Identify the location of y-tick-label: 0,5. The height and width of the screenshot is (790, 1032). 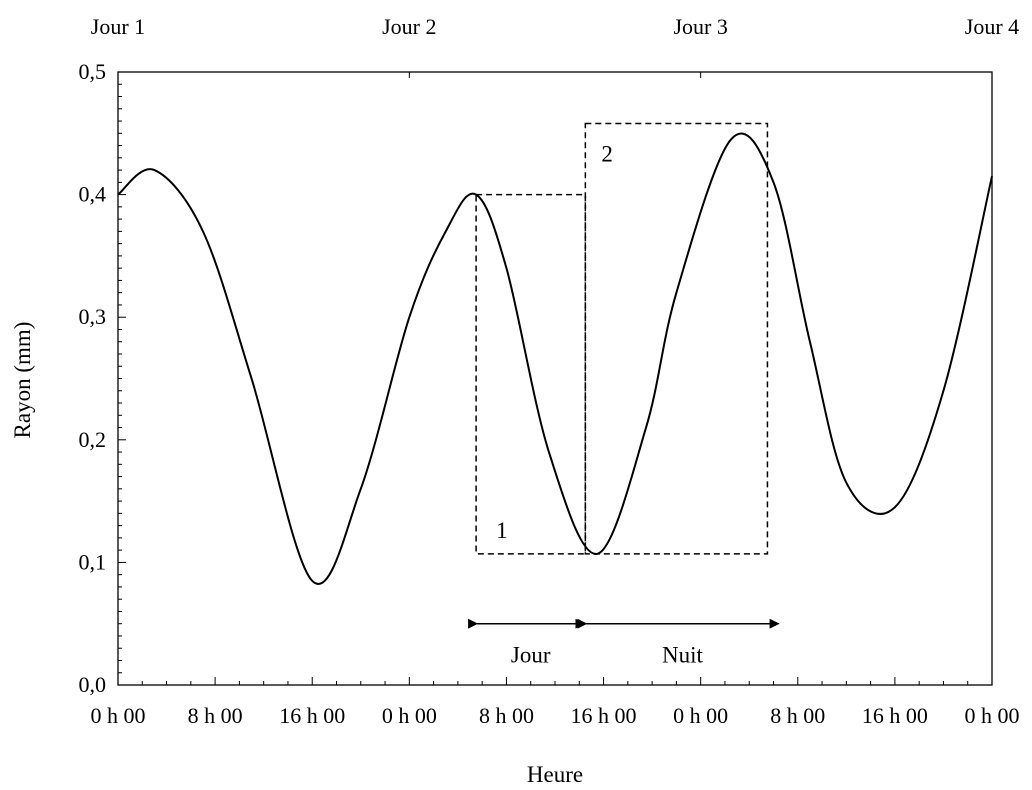
(93, 71).